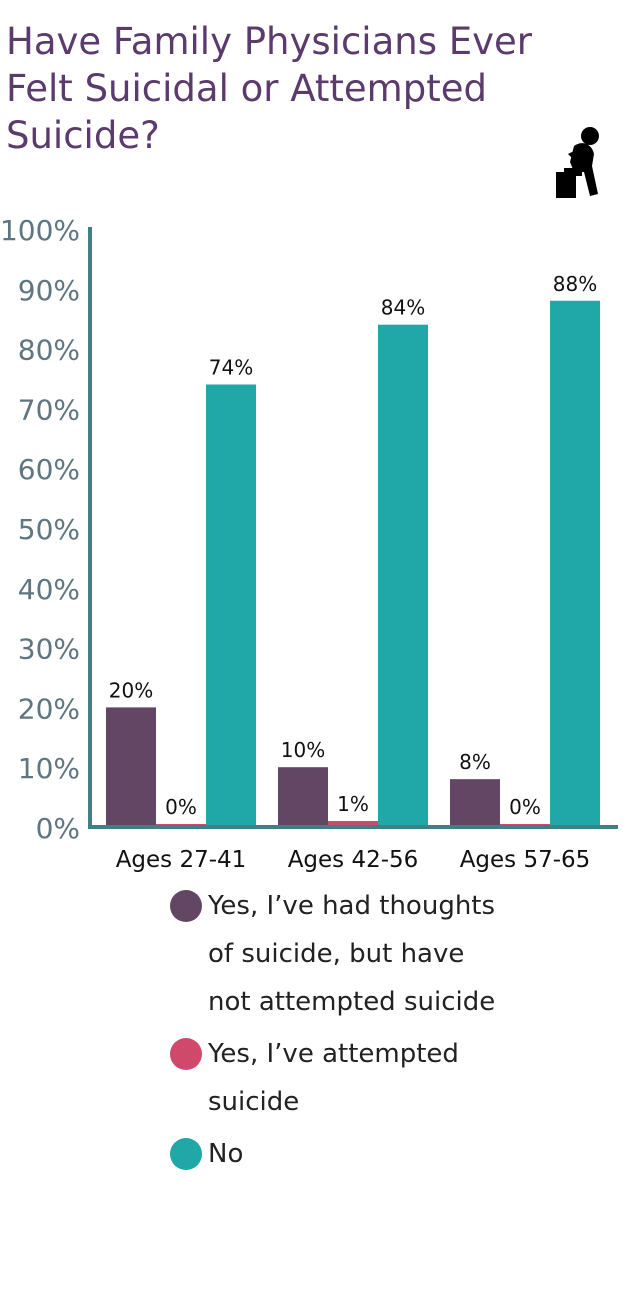 This screenshot has height=1303, width=640. What do you see at coordinates (131, 690) in the screenshot?
I see `data-label: 20%` at bounding box center [131, 690].